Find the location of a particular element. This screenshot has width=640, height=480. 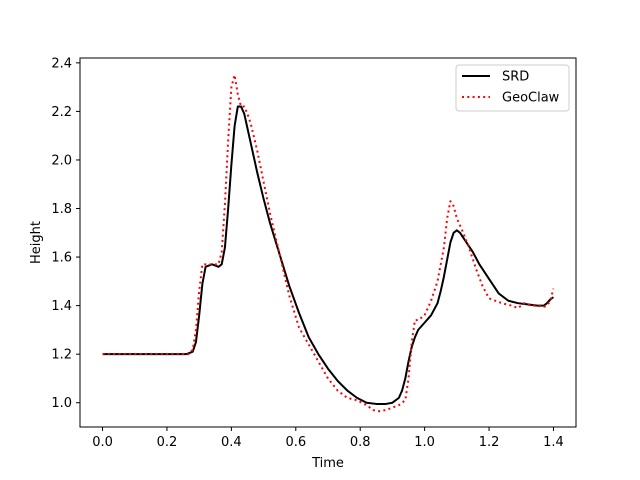

legend-label-geoclaw: GeoClaw is located at coordinates (531, 98).